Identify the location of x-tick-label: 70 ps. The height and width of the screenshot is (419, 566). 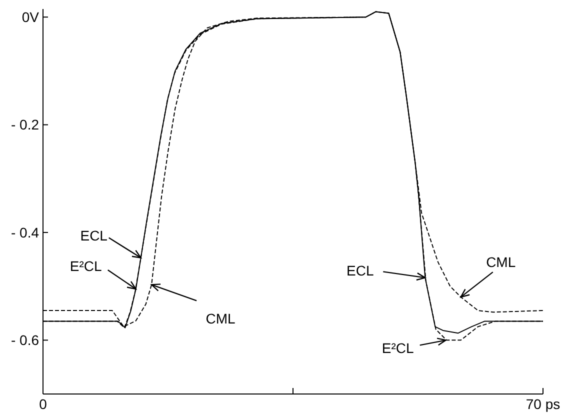
(543, 404).